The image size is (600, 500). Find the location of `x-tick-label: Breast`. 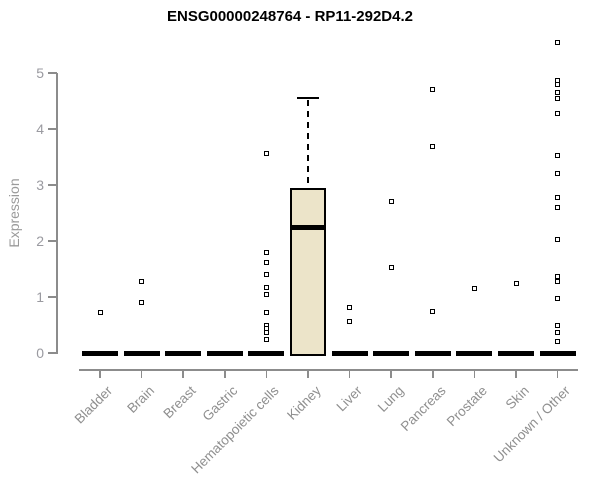

x-tick-label: Breast is located at coordinates (179, 402).